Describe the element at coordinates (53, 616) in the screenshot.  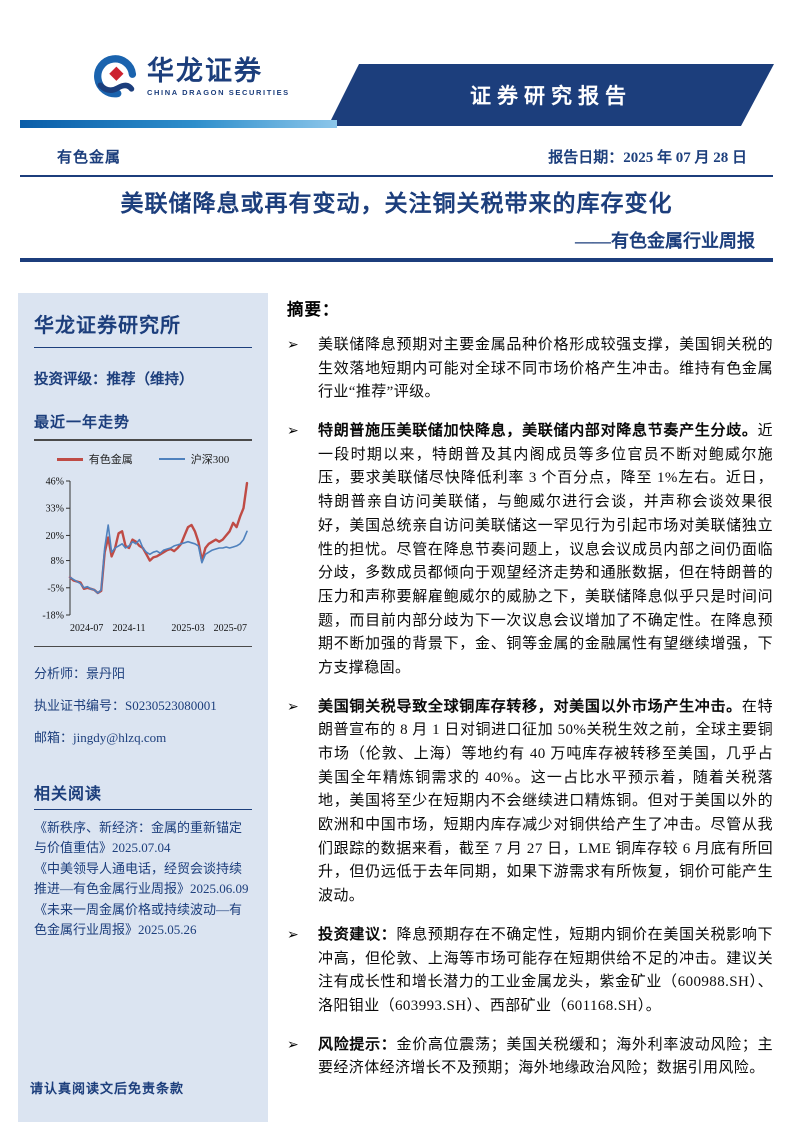
I see `svg-text: -18%` at that location.